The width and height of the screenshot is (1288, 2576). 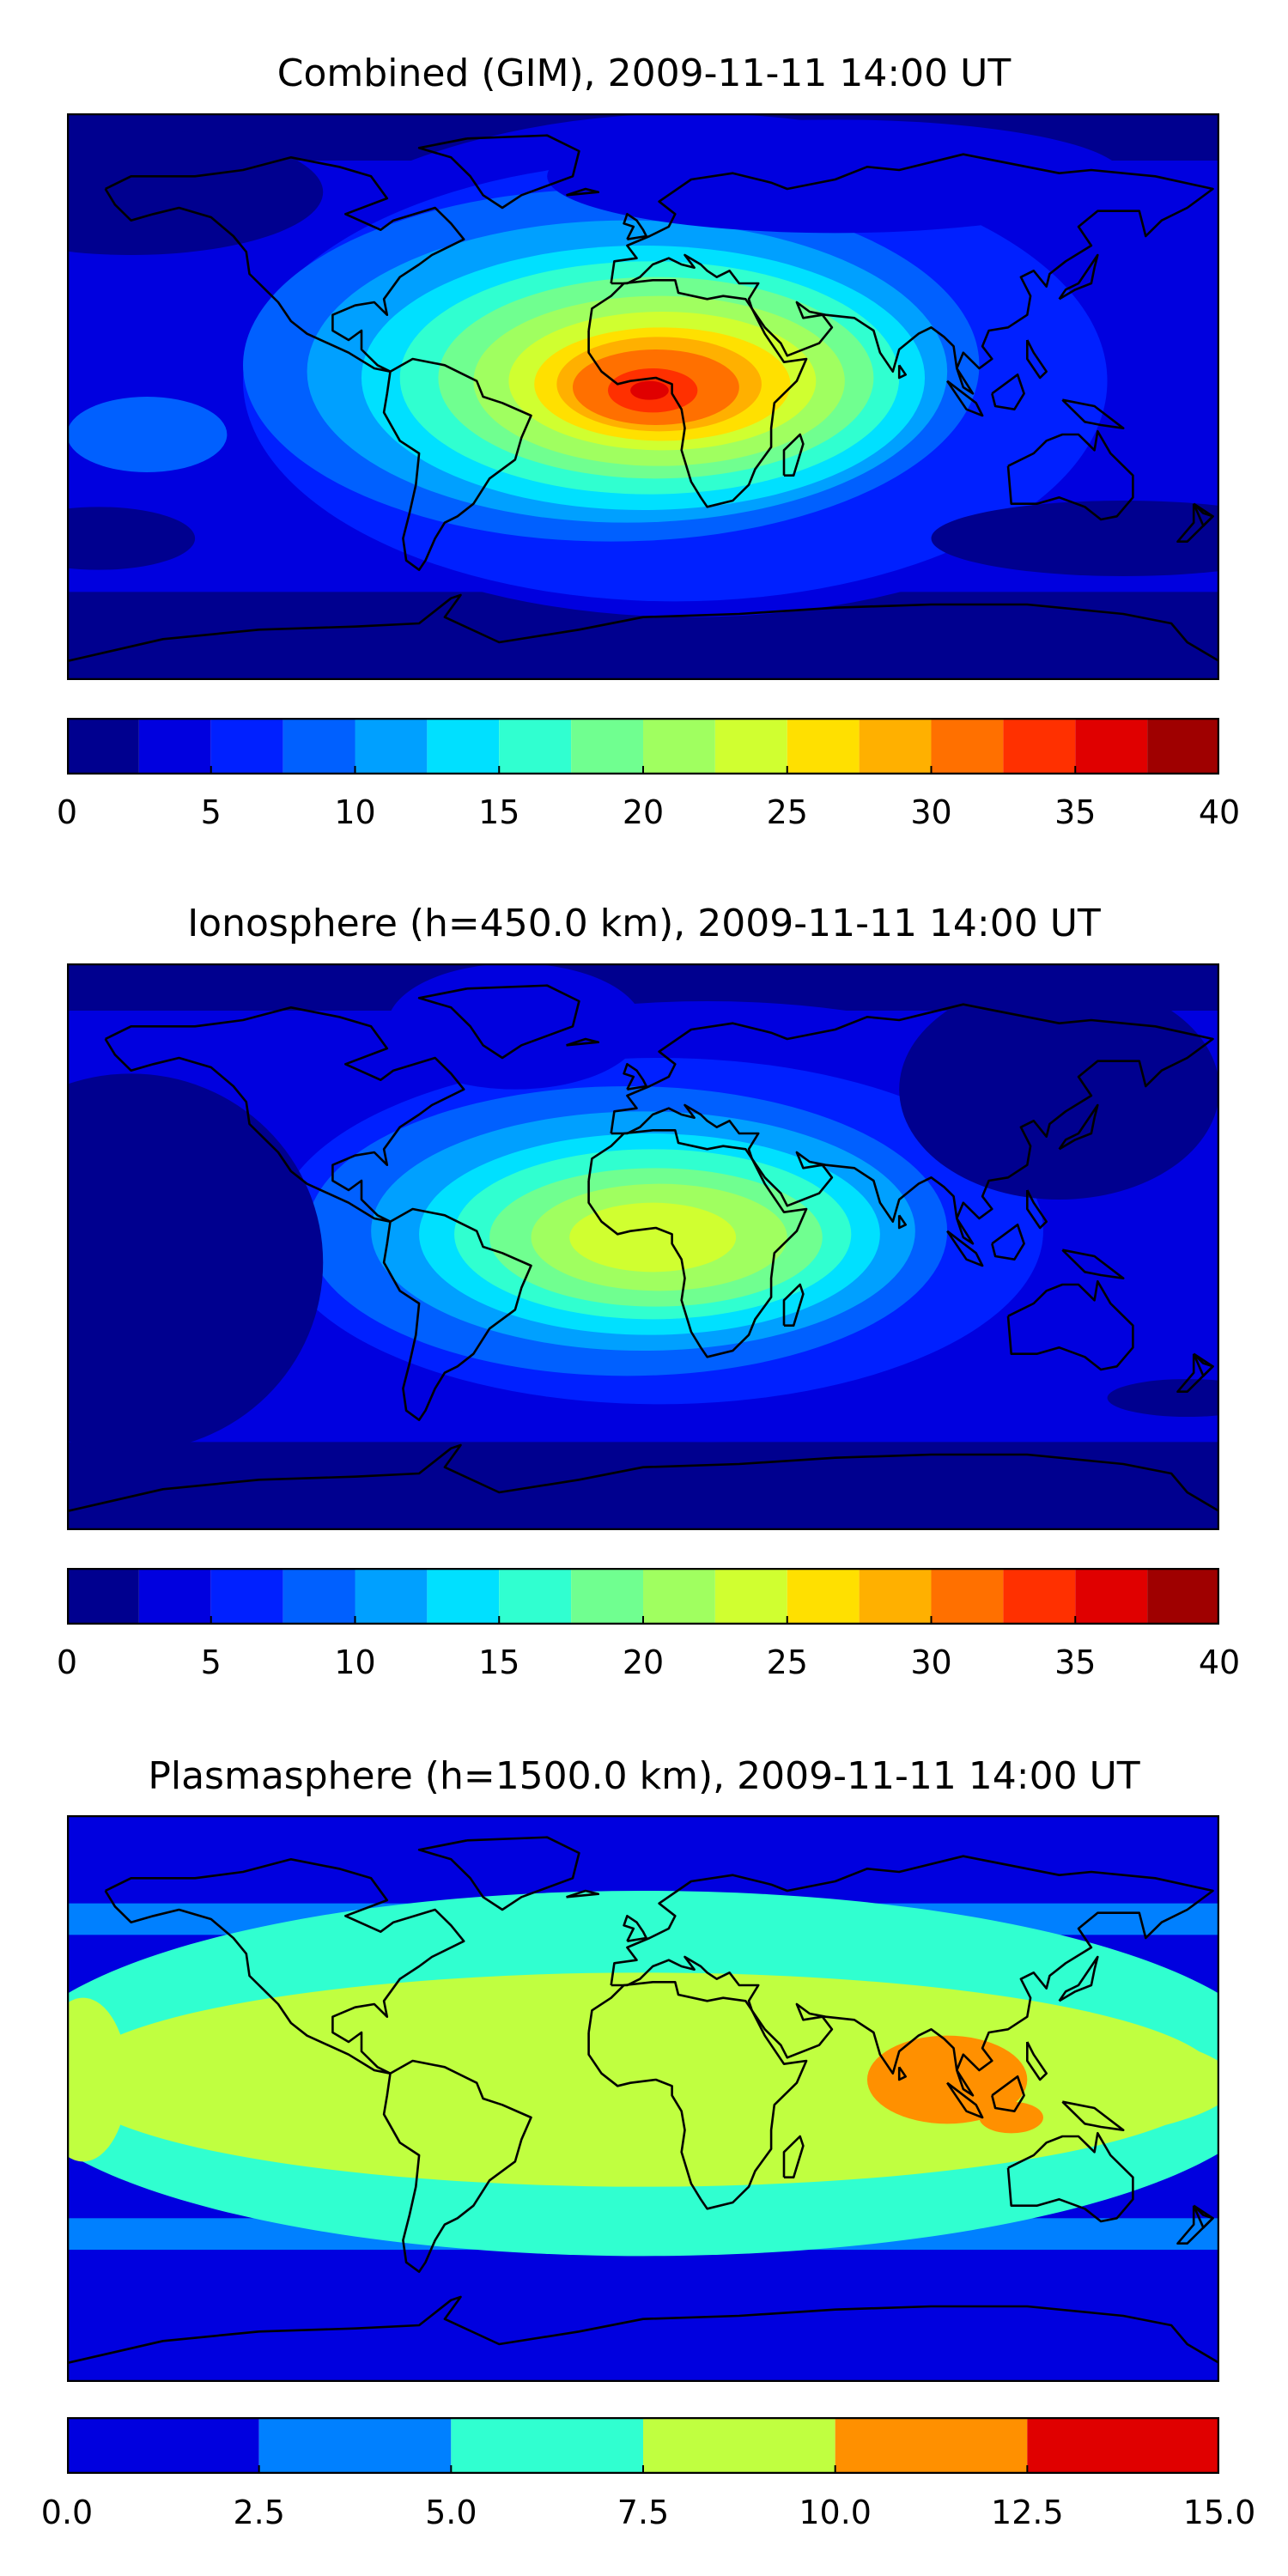 What do you see at coordinates (643, 628) in the screenshot?
I see `coastline-antarctica` at bounding box center [643, 628].